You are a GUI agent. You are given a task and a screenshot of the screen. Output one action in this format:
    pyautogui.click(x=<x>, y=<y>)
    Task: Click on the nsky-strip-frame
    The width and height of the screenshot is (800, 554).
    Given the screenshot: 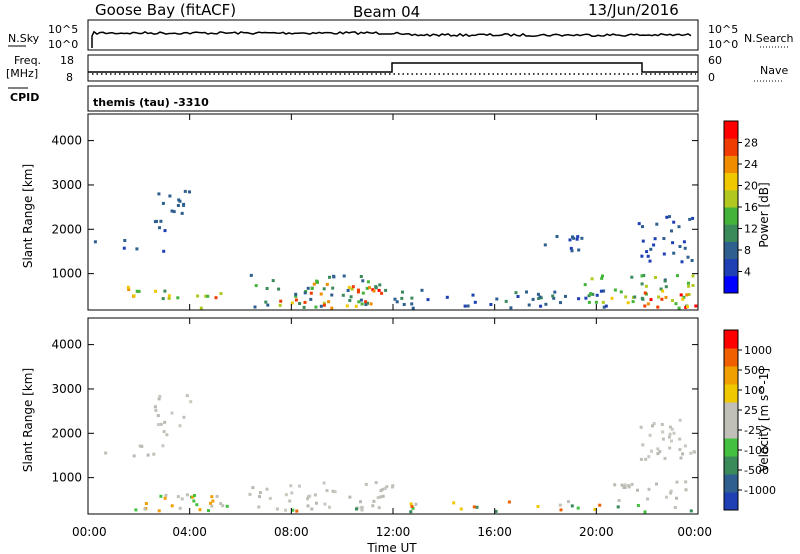 What is the action you would take?
    pyautogui.click(x=393, y=35)
    